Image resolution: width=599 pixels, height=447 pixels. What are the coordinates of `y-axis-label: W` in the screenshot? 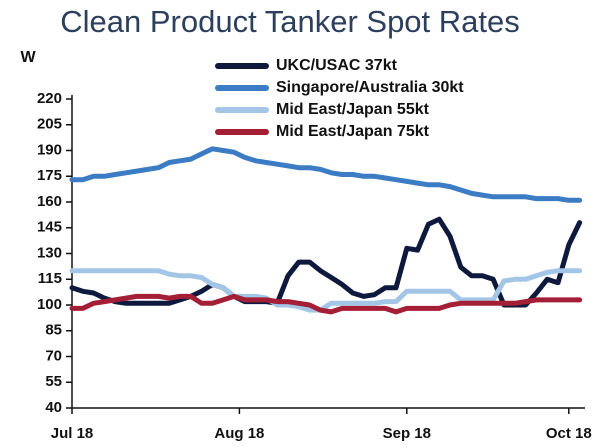 It's located at (28, 57).